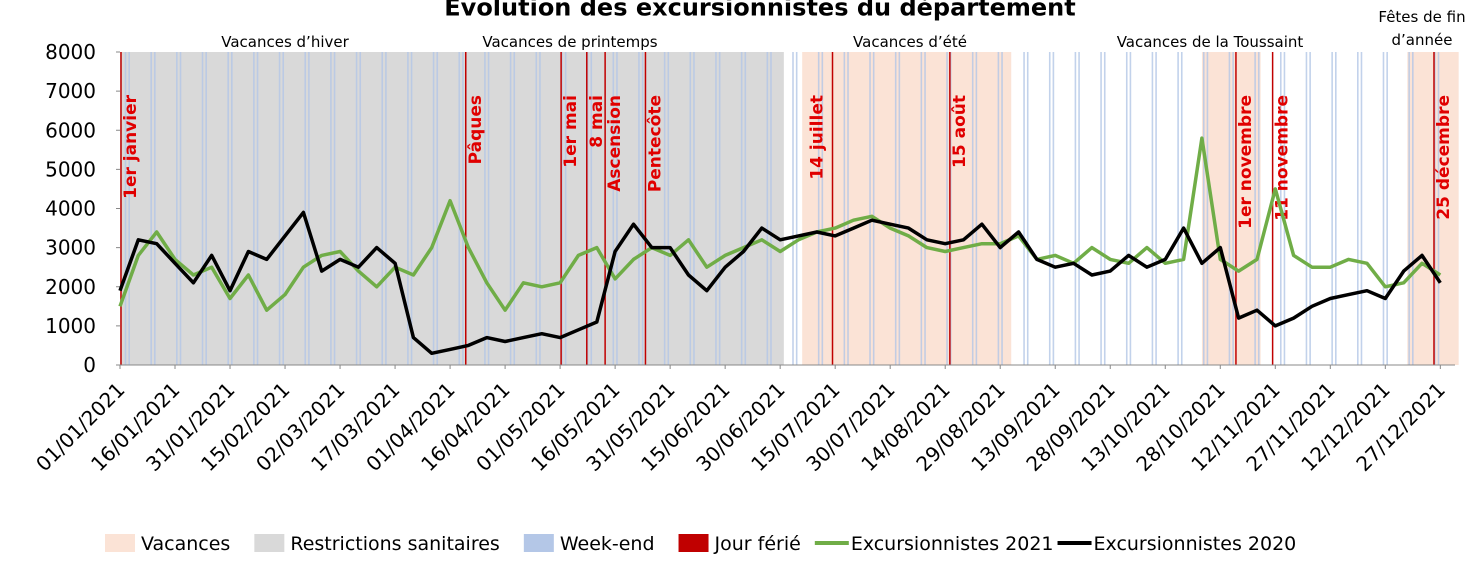 This screenshot has height=562, width=1474. What do you see at coordinates (70, 287) in the screenshot?
I see `y-tick-label: 2000` at bounding box center [70, 287].